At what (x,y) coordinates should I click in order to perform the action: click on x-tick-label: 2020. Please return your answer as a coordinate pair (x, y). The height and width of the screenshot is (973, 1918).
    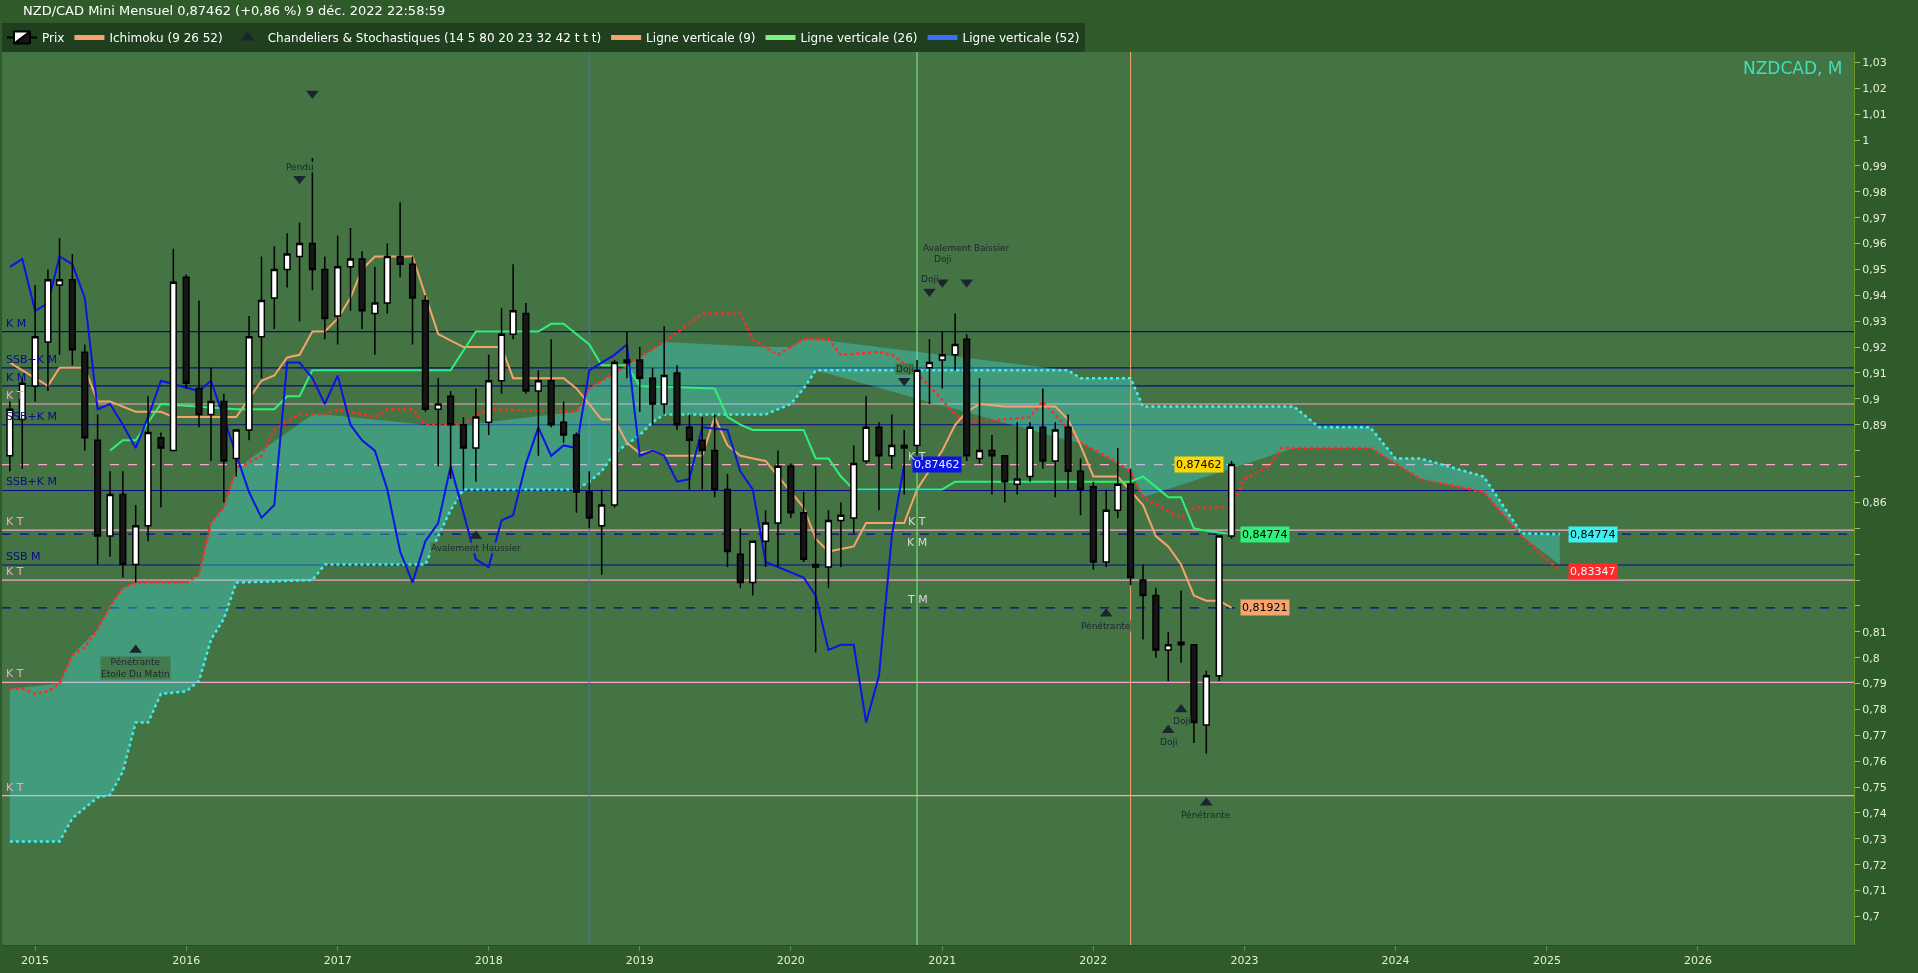
    Looking at the image, I should click on (790, 961).